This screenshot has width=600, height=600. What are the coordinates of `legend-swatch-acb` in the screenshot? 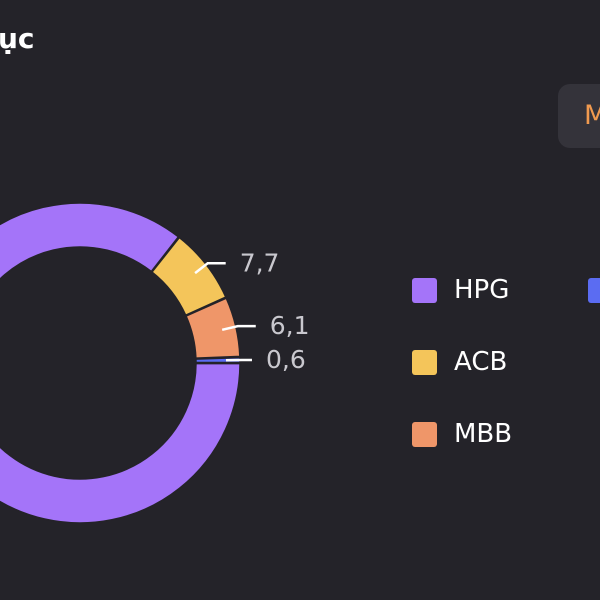 It's located at (424, 362).